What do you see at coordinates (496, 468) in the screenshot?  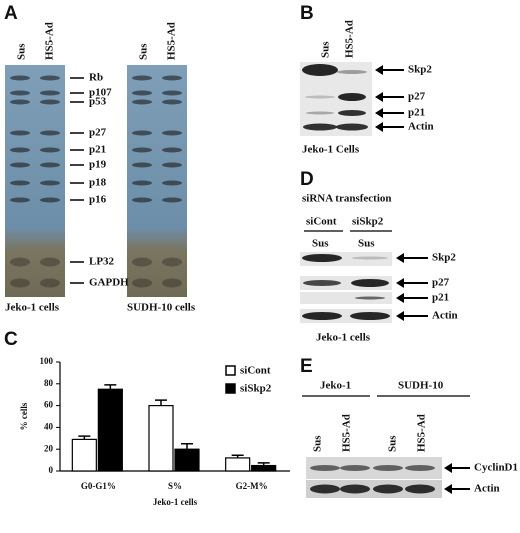 I see `band-label: CyclinD1` at bounding box center [496, 468].